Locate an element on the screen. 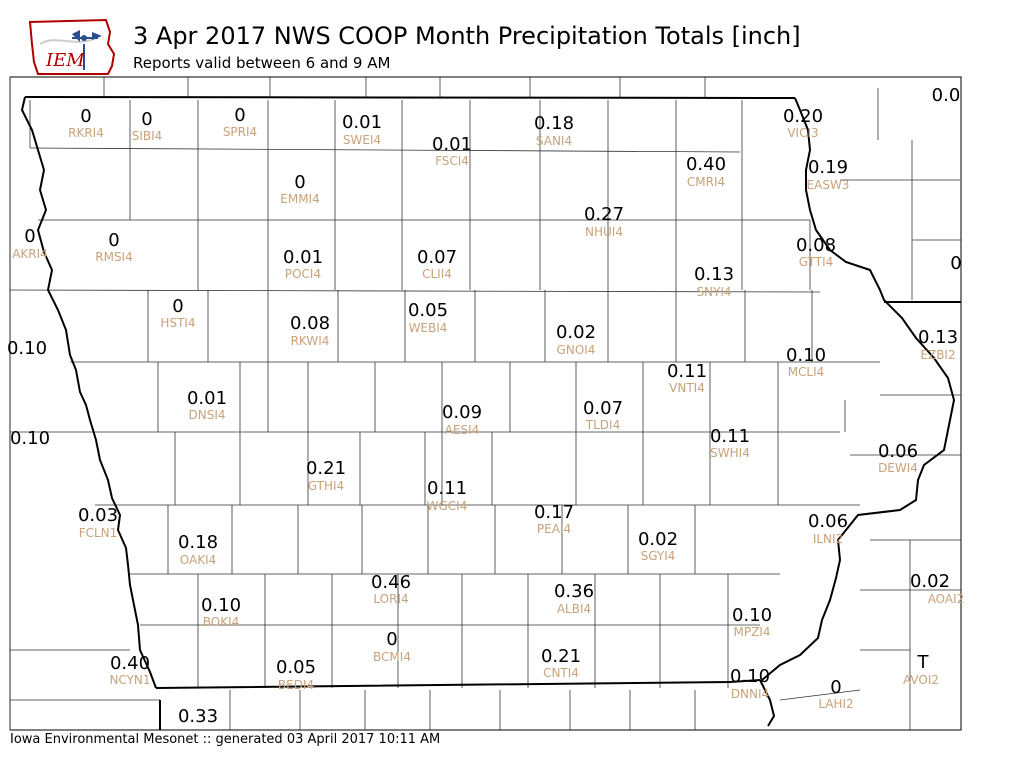 Image resolution: width=1024 pixels, height=768 pixels. station-edge-ne: 0.0 is located at coordinates (946, 95).